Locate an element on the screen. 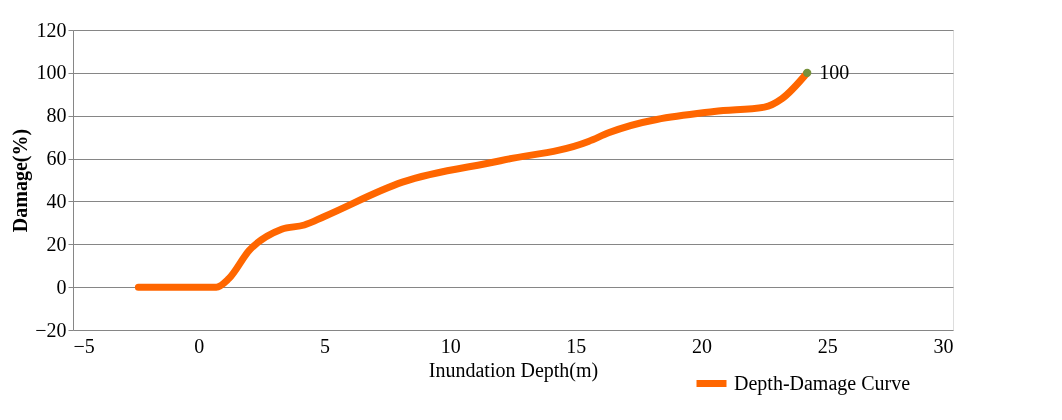  x-tick-label: 25 is located at coordinates (827, 345).